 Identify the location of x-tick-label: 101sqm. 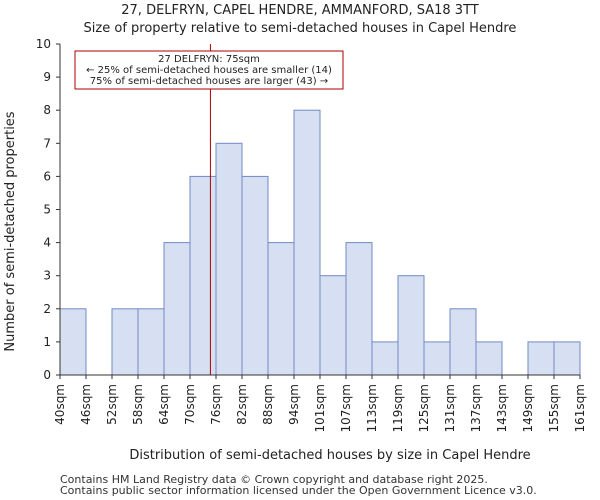
(320, 408).